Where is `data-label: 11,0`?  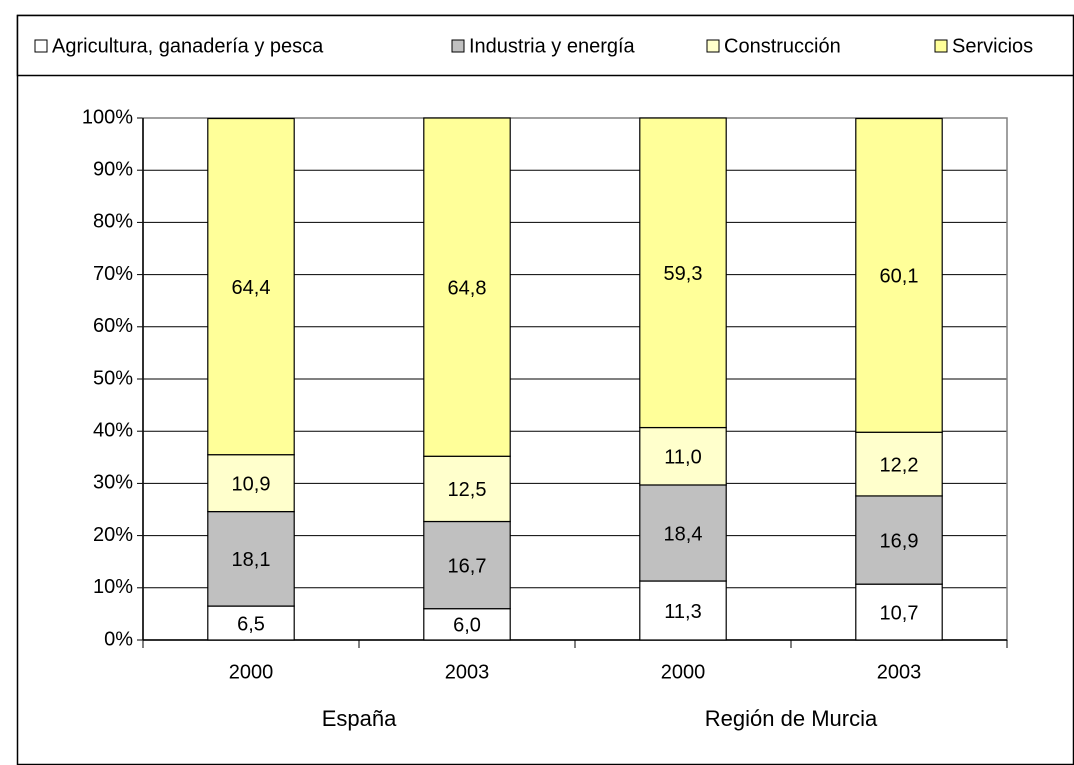
data-label: 11,0 is located at coordinates (682, 458).